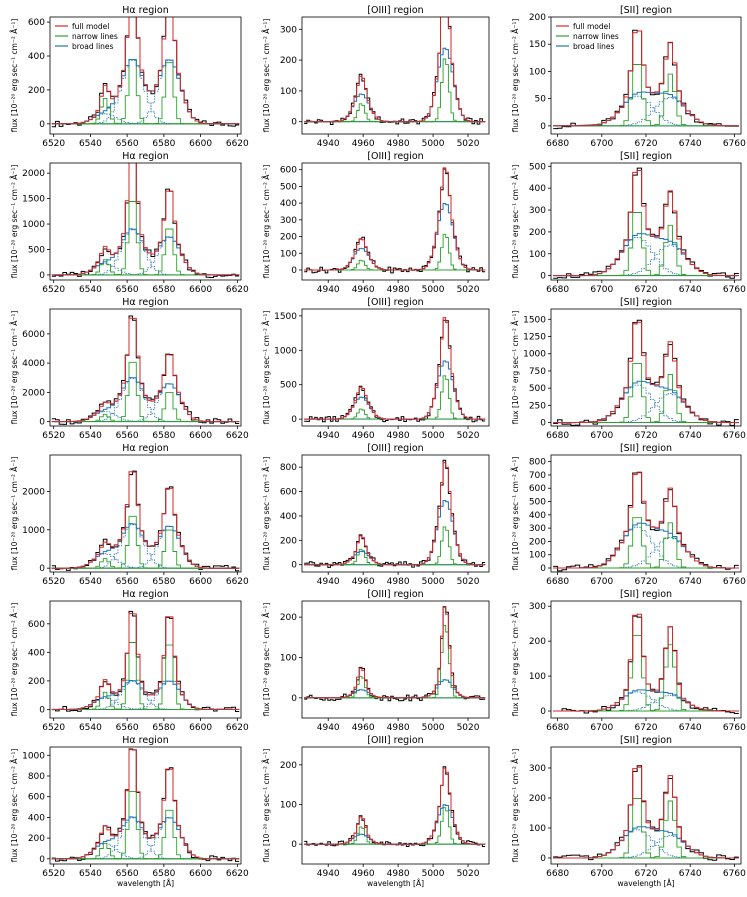 Image resolution: width=747 pixels, height=897 pixels. Describe the element at coordinates (537, 489) in the screenshot. I see `y-tick-label: 600` at that location.